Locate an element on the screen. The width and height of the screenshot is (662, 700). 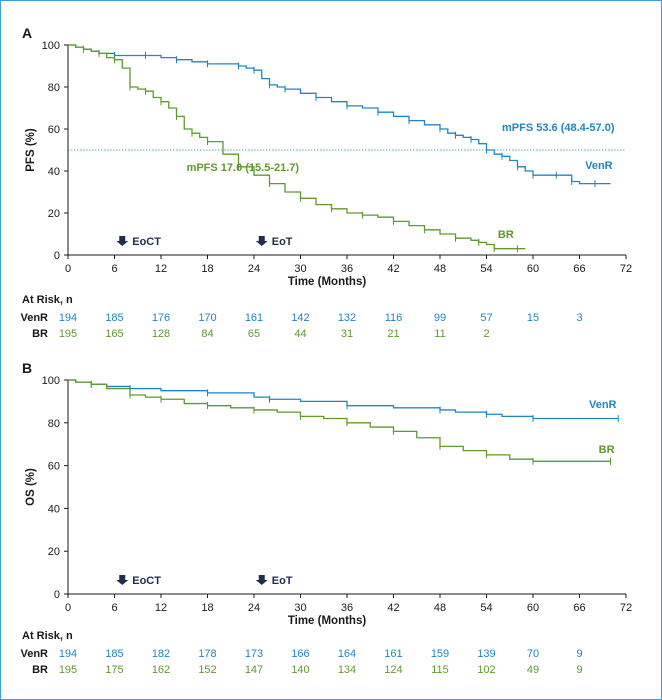
at-risk-count-br: 147 is located at coordinates (254, 670).